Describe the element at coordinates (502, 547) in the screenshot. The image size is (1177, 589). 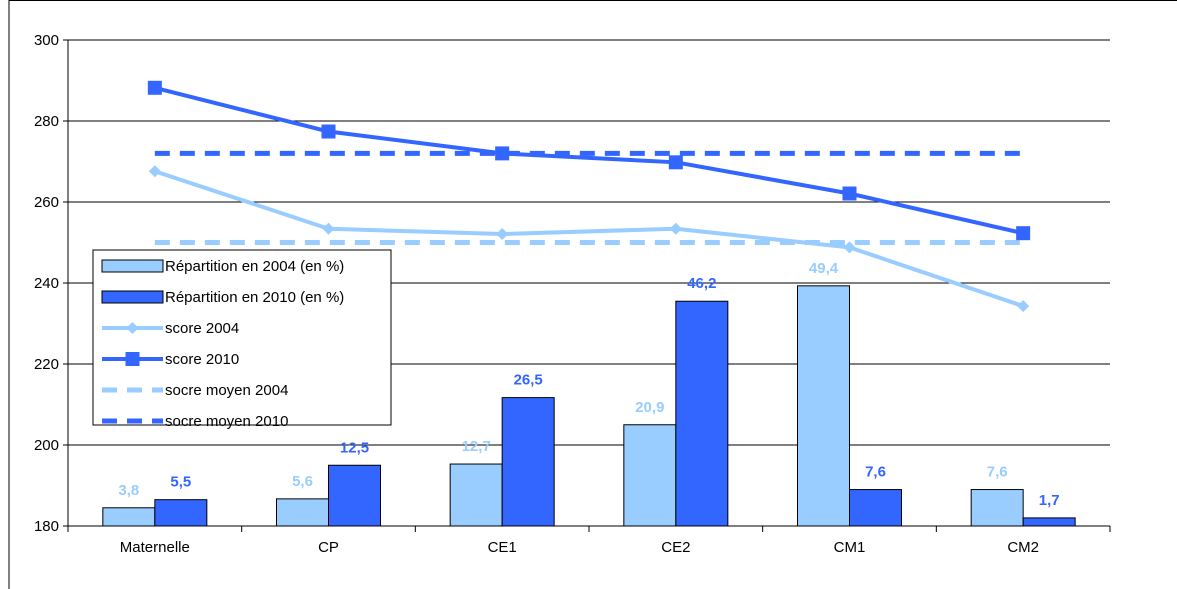
I see `x-tick-label: CE1` at that location.